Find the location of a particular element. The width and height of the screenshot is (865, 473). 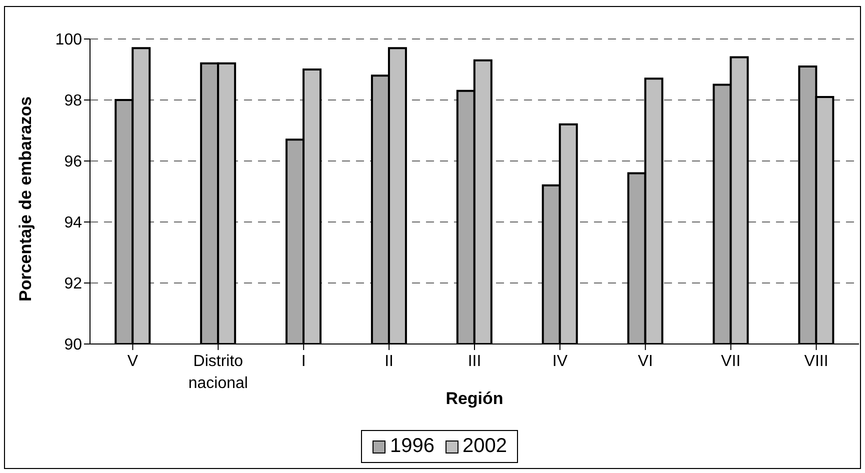

x-tick-label: Distrito nacional is located at coordinates (218, 372).